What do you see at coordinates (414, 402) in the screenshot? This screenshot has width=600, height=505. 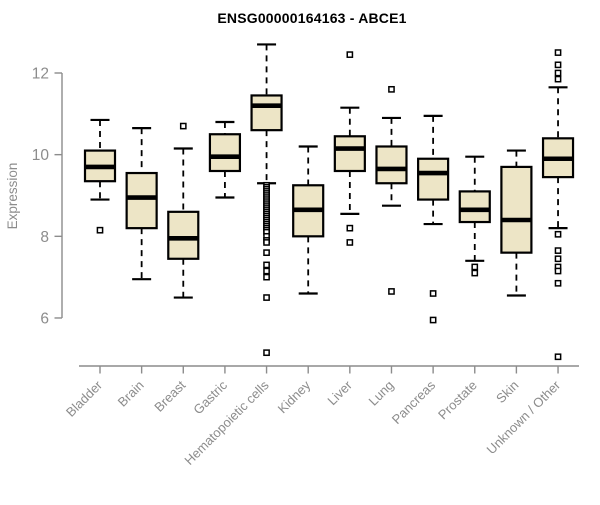 I see `x-tick-label: Pancreas` at bounding box center [414, 402].